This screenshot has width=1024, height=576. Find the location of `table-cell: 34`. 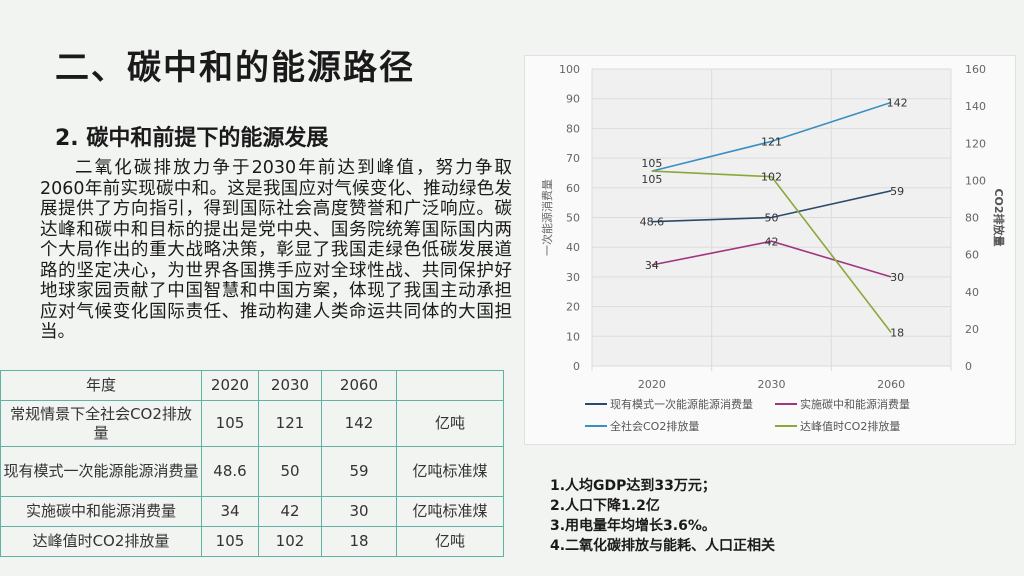

table-cell: 34 is located at coordinates (230, 511).